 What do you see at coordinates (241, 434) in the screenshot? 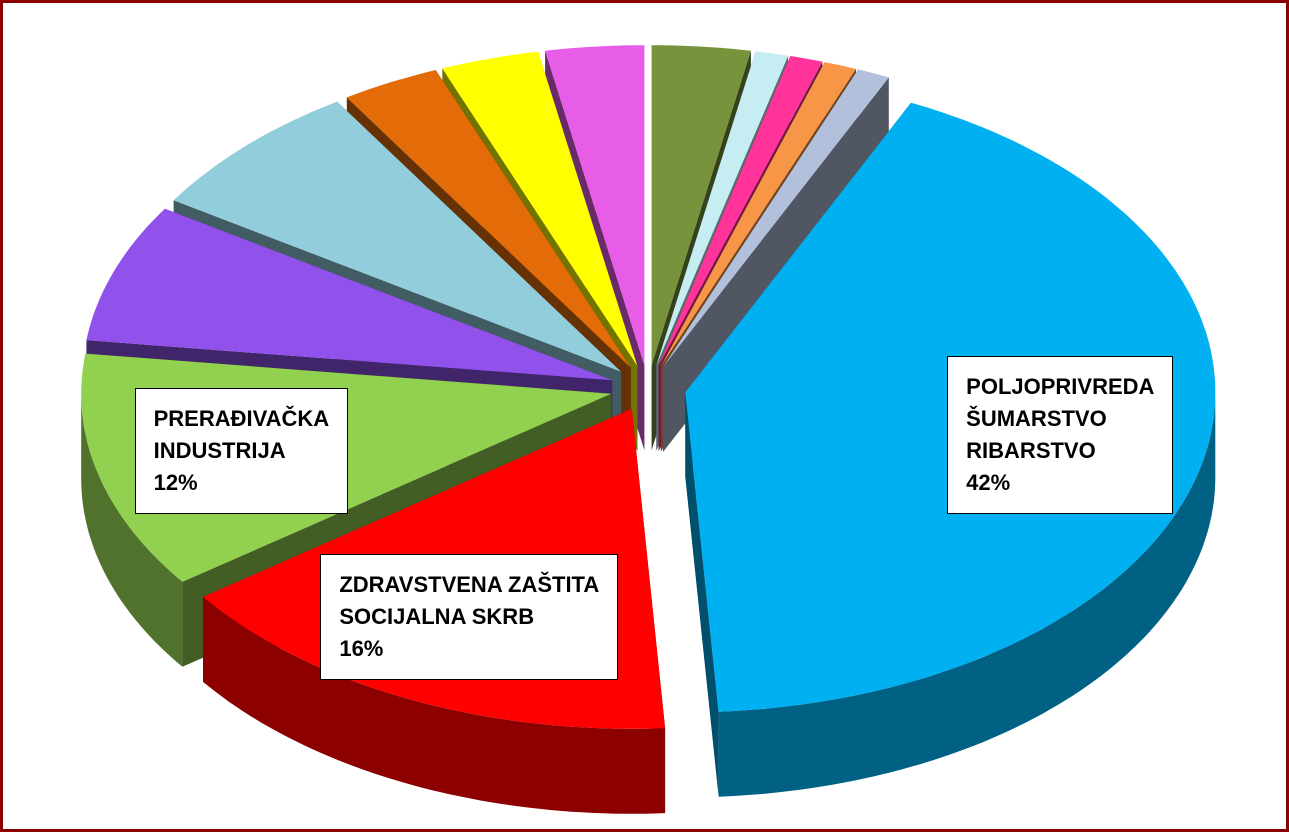
I see `category-label: PRERAĐIVAČKA INDUSTRIJA` at bounding box center [241, 434].